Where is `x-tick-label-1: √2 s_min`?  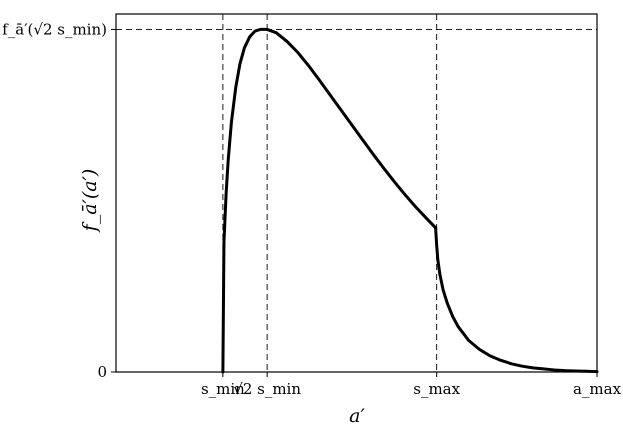
x-tick-label-1: √2 s_min is located at coordinates (267, 389).